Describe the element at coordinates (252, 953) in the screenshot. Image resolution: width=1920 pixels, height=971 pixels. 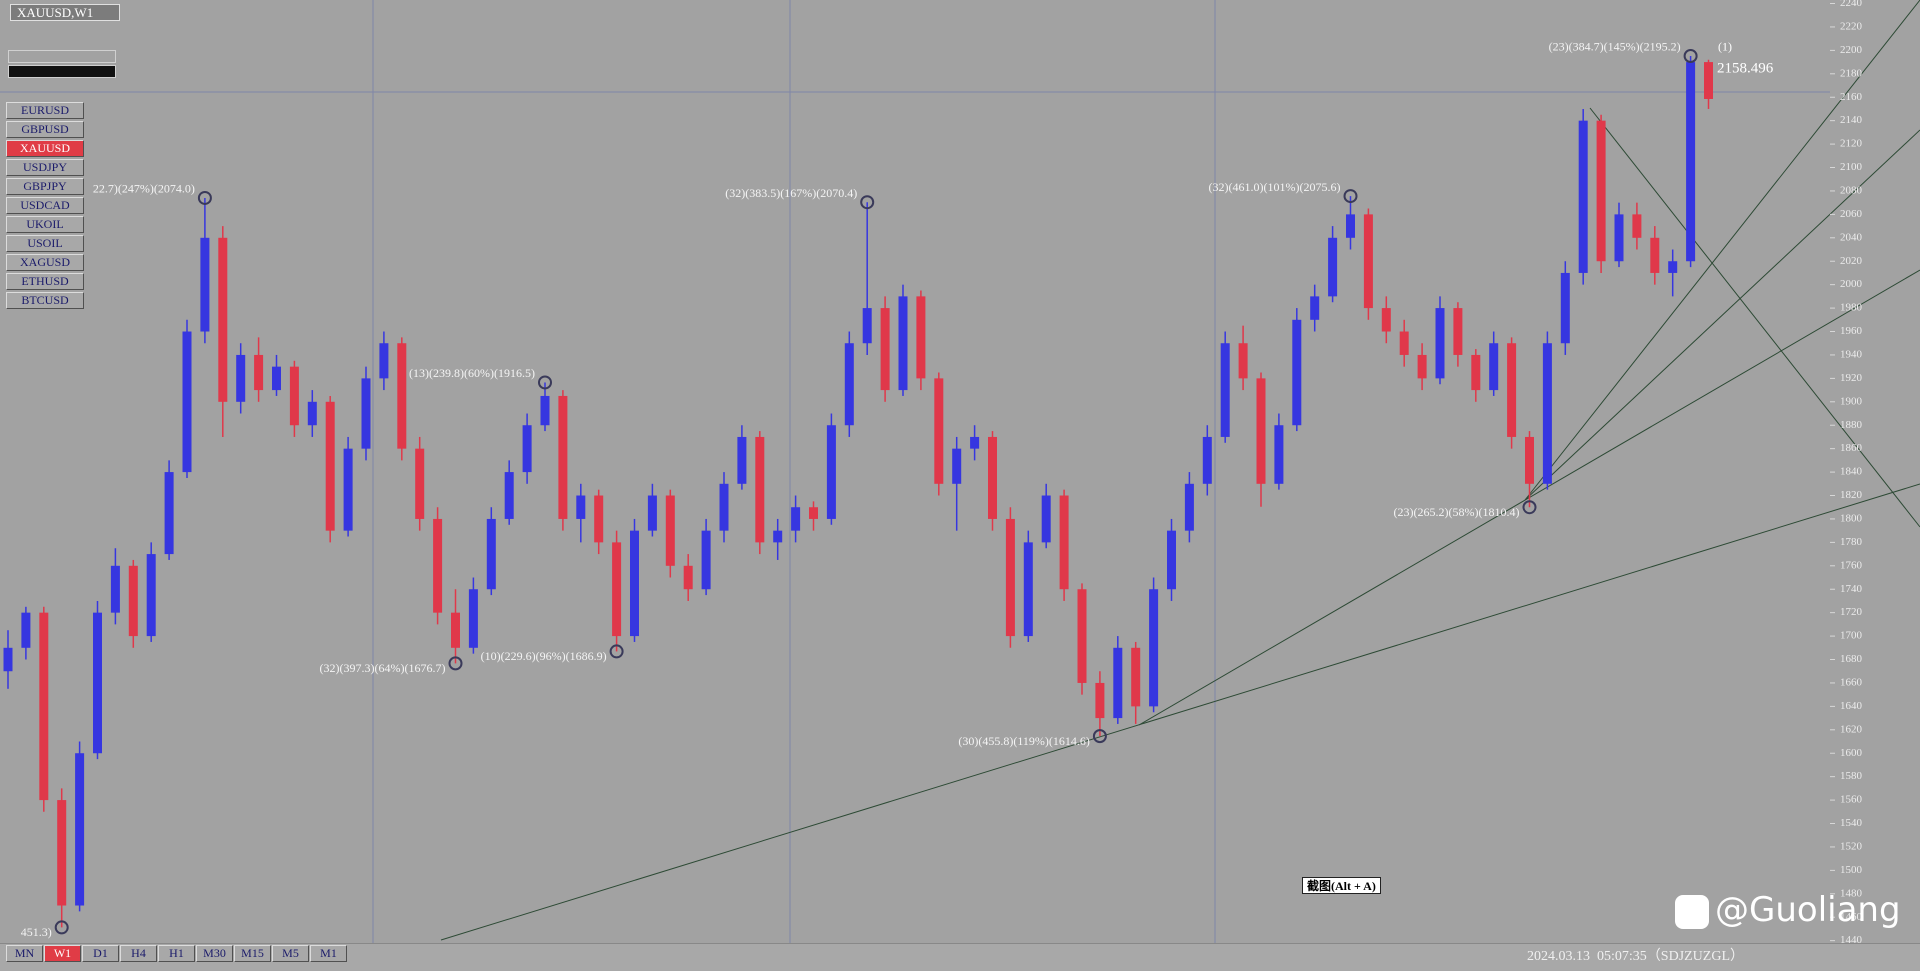
I see `timeframe-button: M15` at that location.